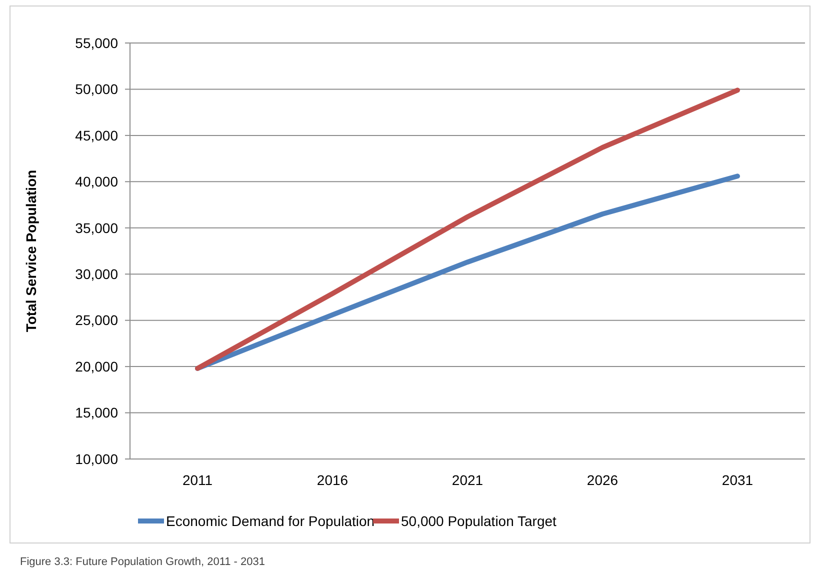  Describe the element at coordinates (332, 480) in the screenshot. I see `x-tick-label: 2016` at that location.